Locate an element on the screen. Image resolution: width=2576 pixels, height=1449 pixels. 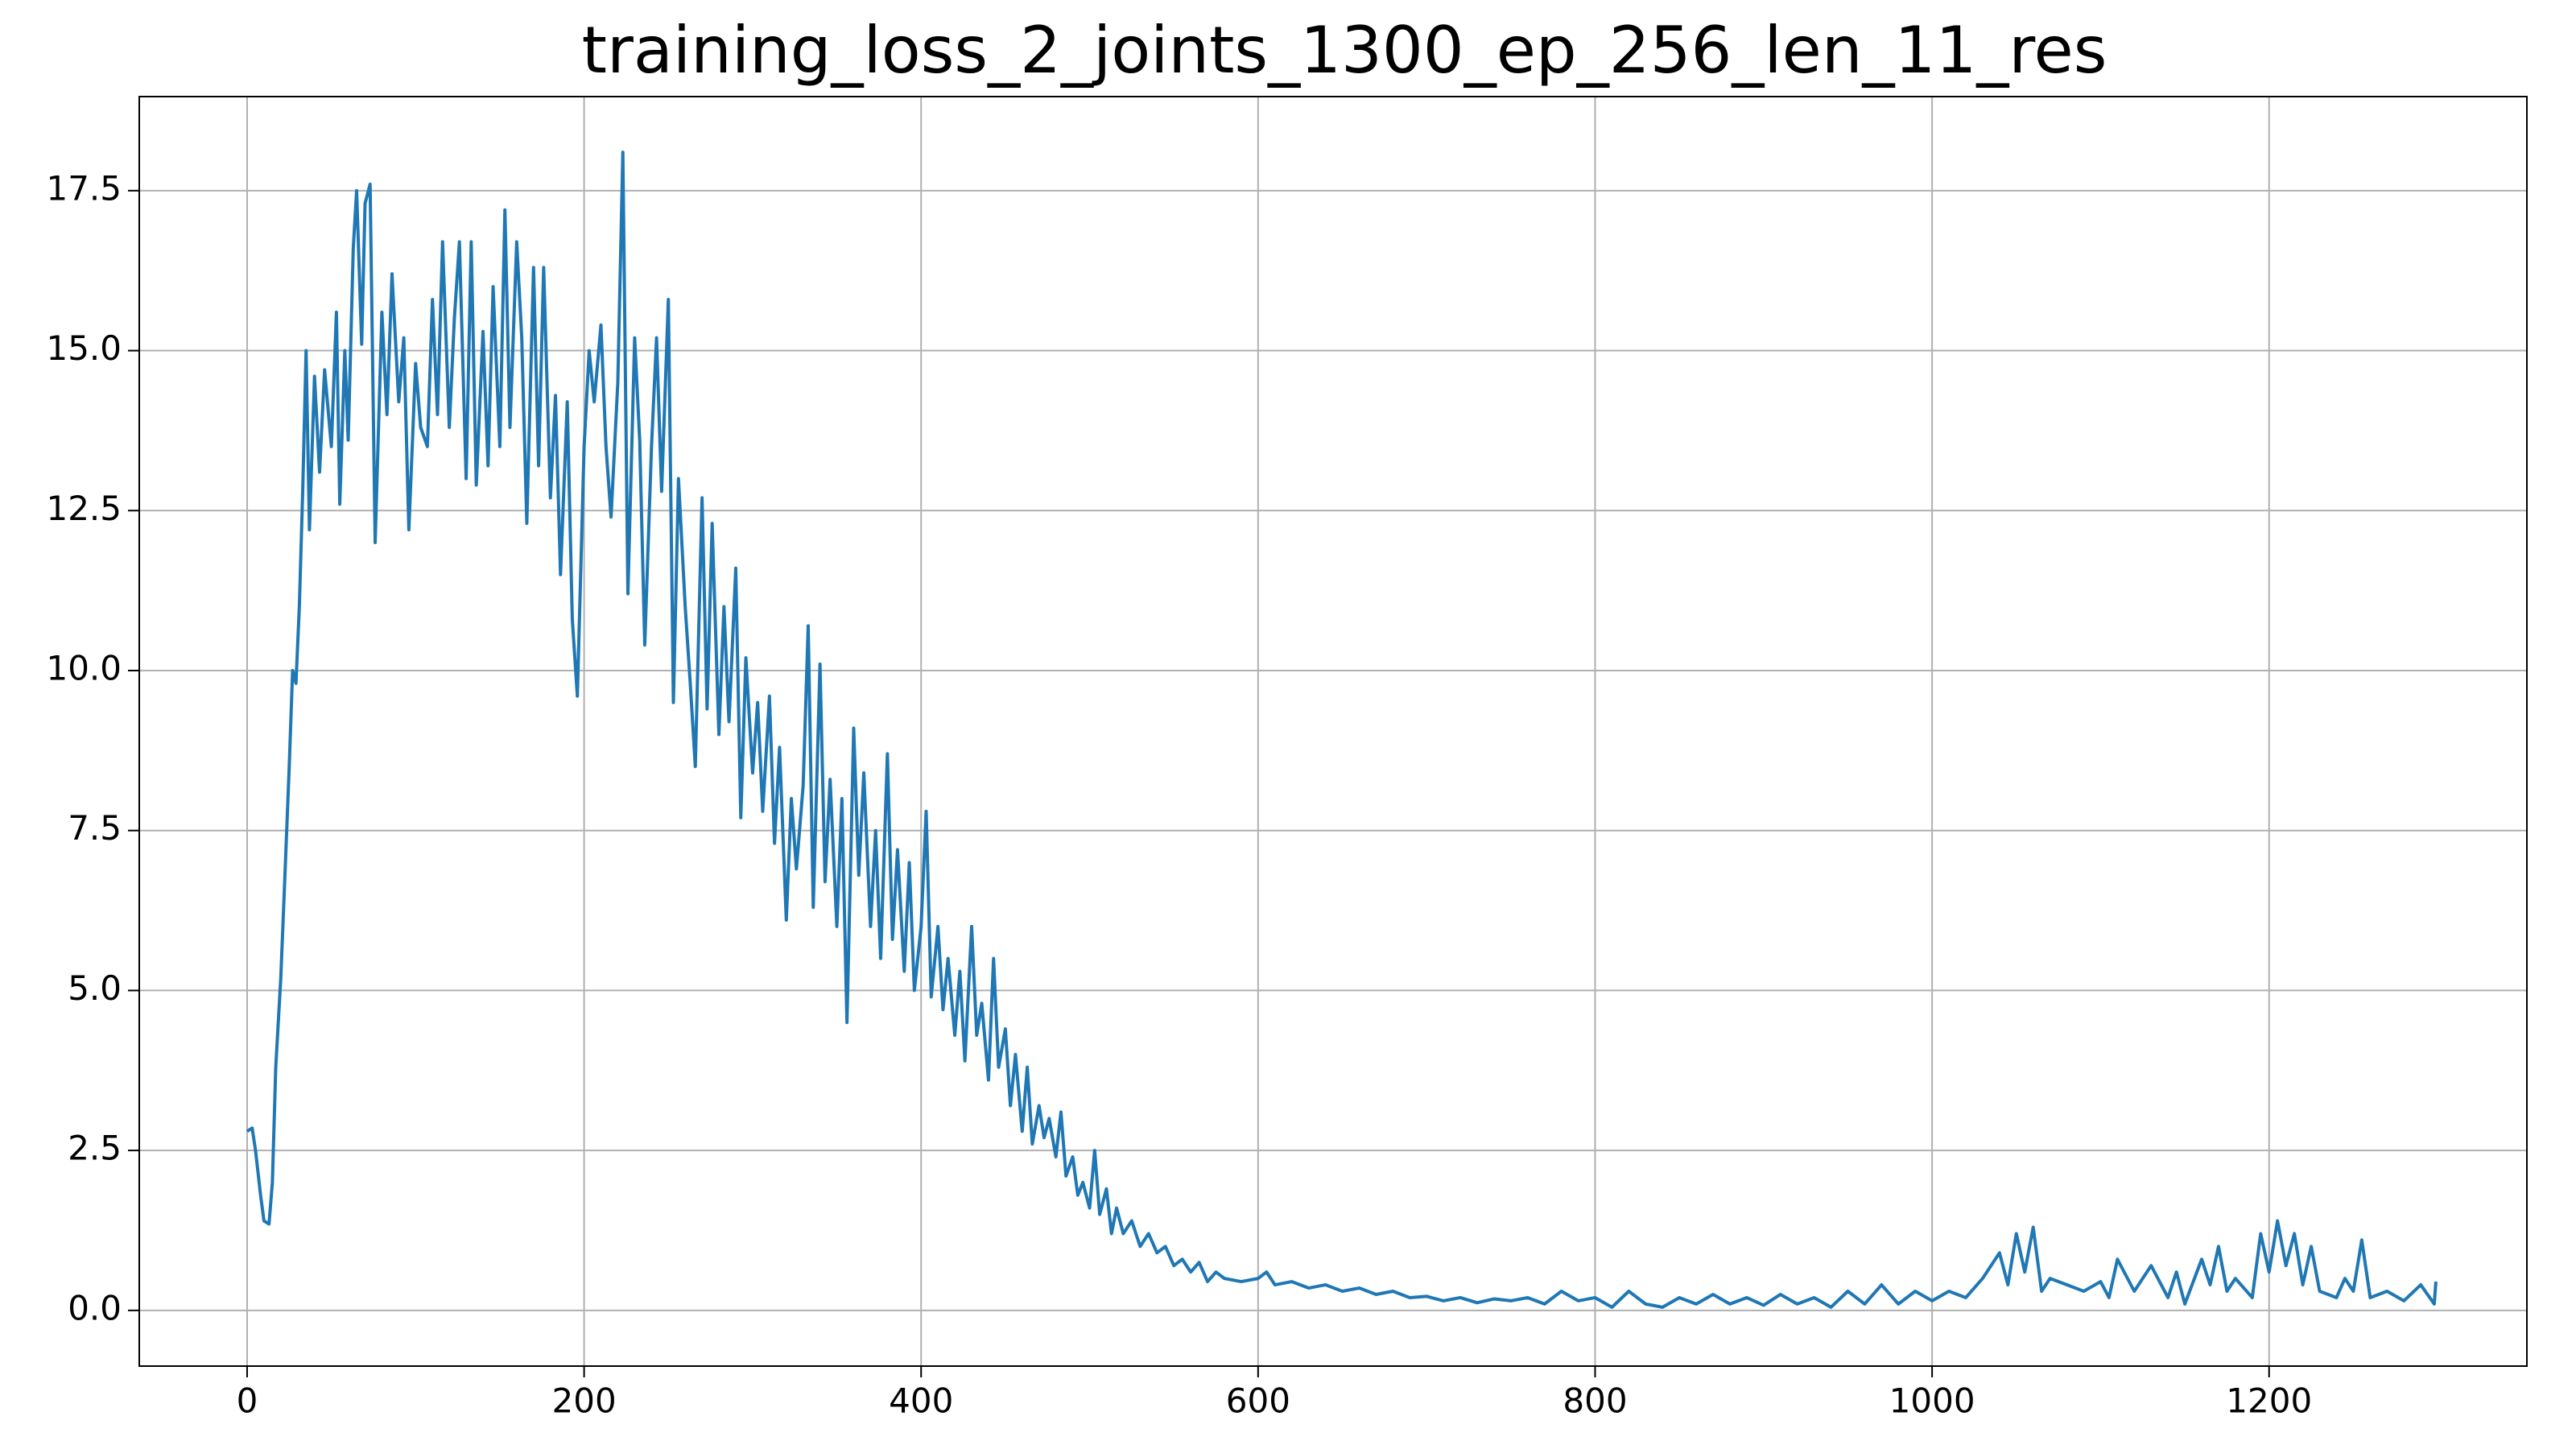
y-tick-label: 0.0 is located at coordinates (95, 1307).